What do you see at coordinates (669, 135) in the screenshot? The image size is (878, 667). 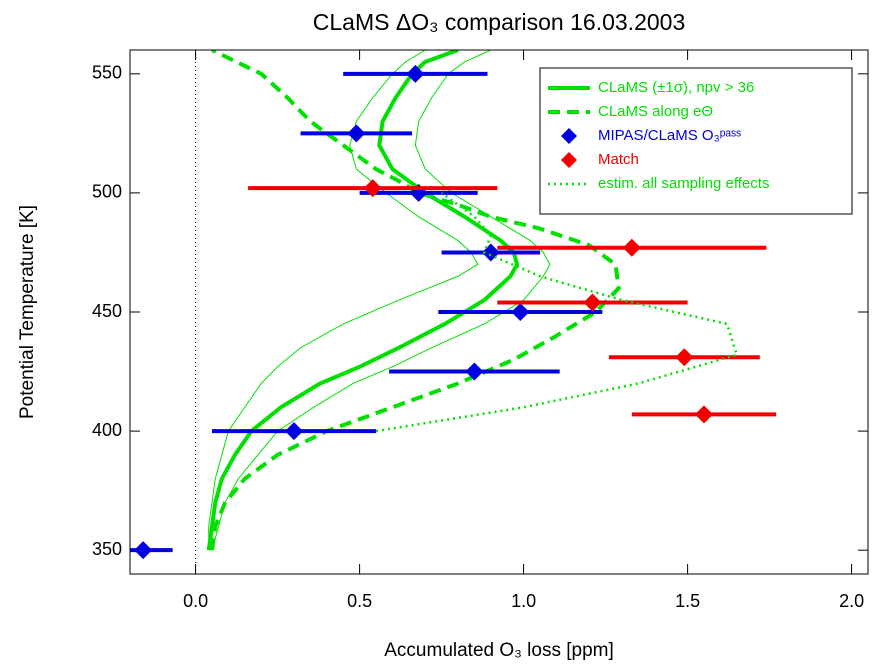 I see `legend-label: MIPAS/CLaMS O₃ᵖᵃˢˢ` at bounding box center [669, 135].